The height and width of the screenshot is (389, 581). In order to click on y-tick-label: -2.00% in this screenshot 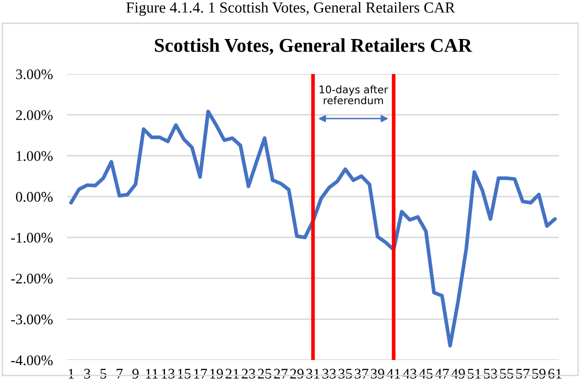, I will do `click(32, 279)`.